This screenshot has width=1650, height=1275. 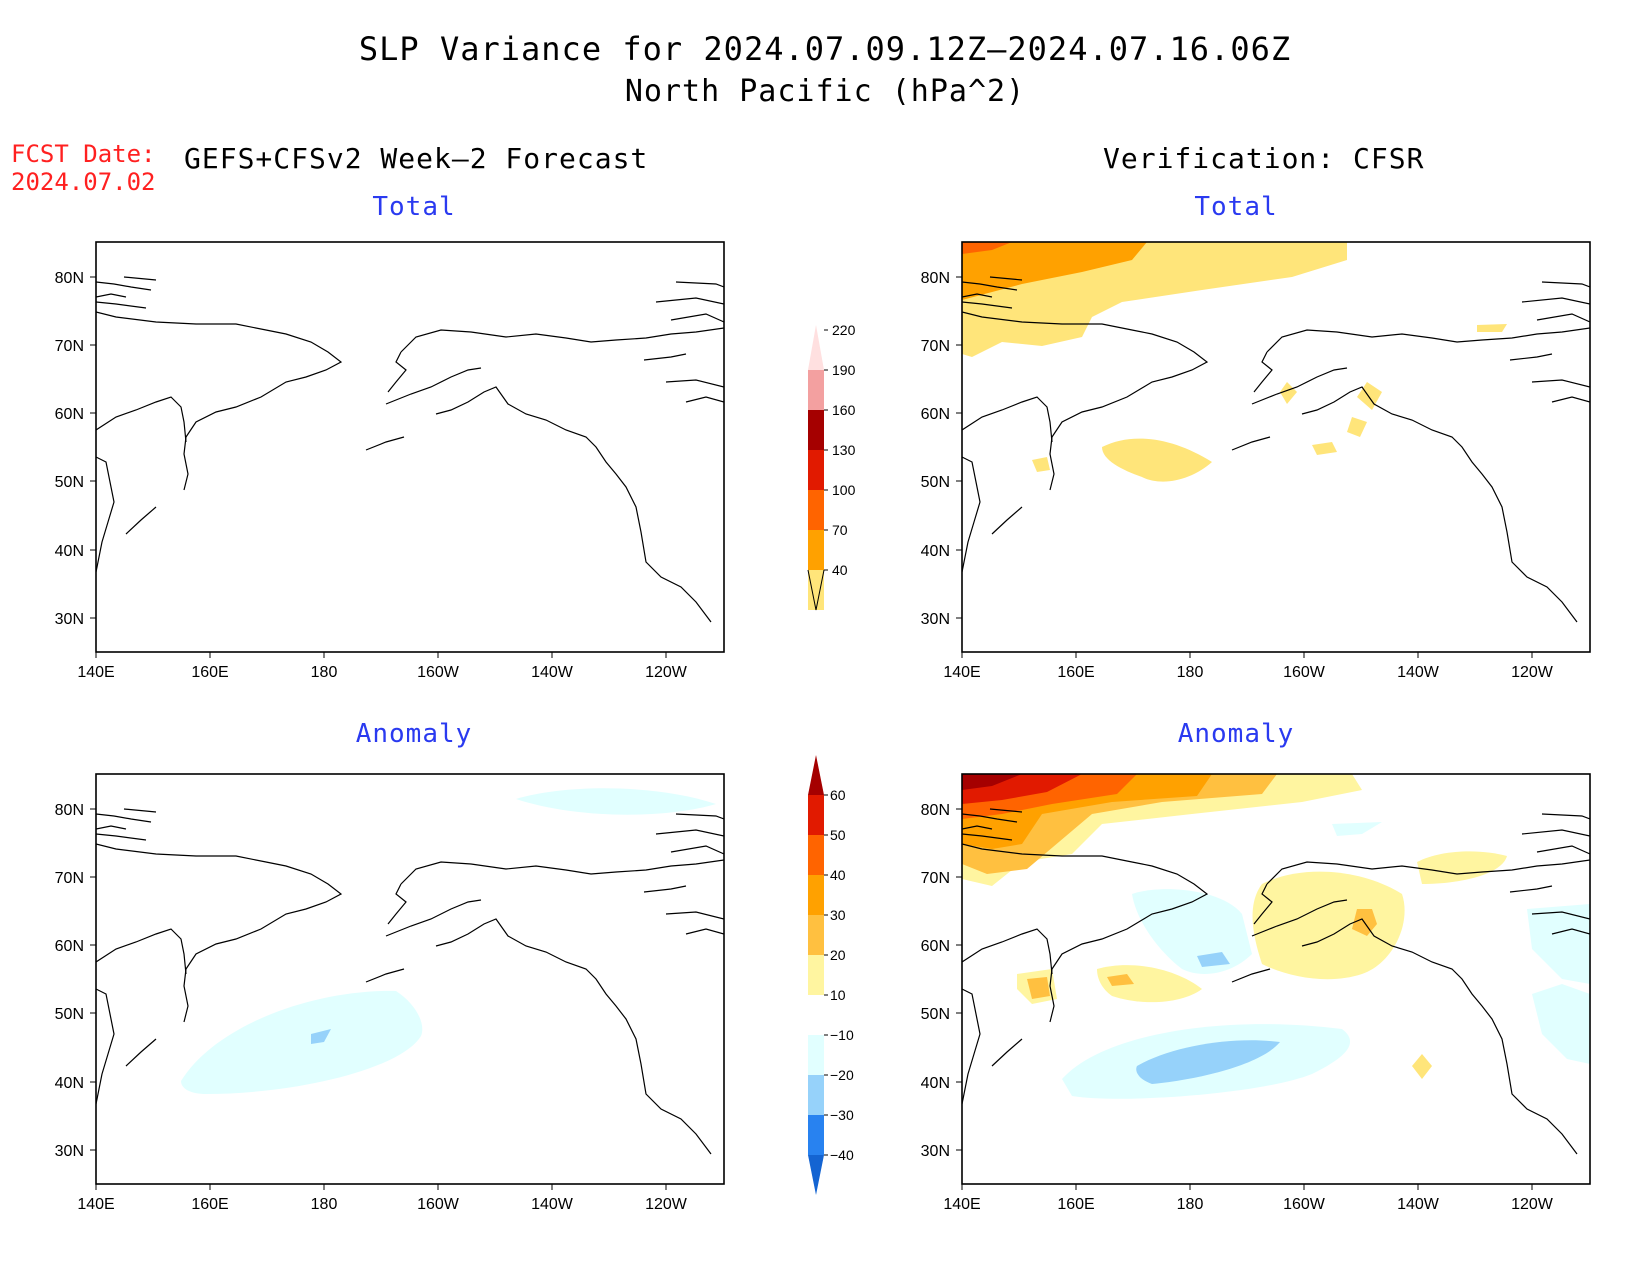 What do you see at coordinates (324, 672) in the screenshot?
I see `lon-label: 180` at bounding box center [324, 672].